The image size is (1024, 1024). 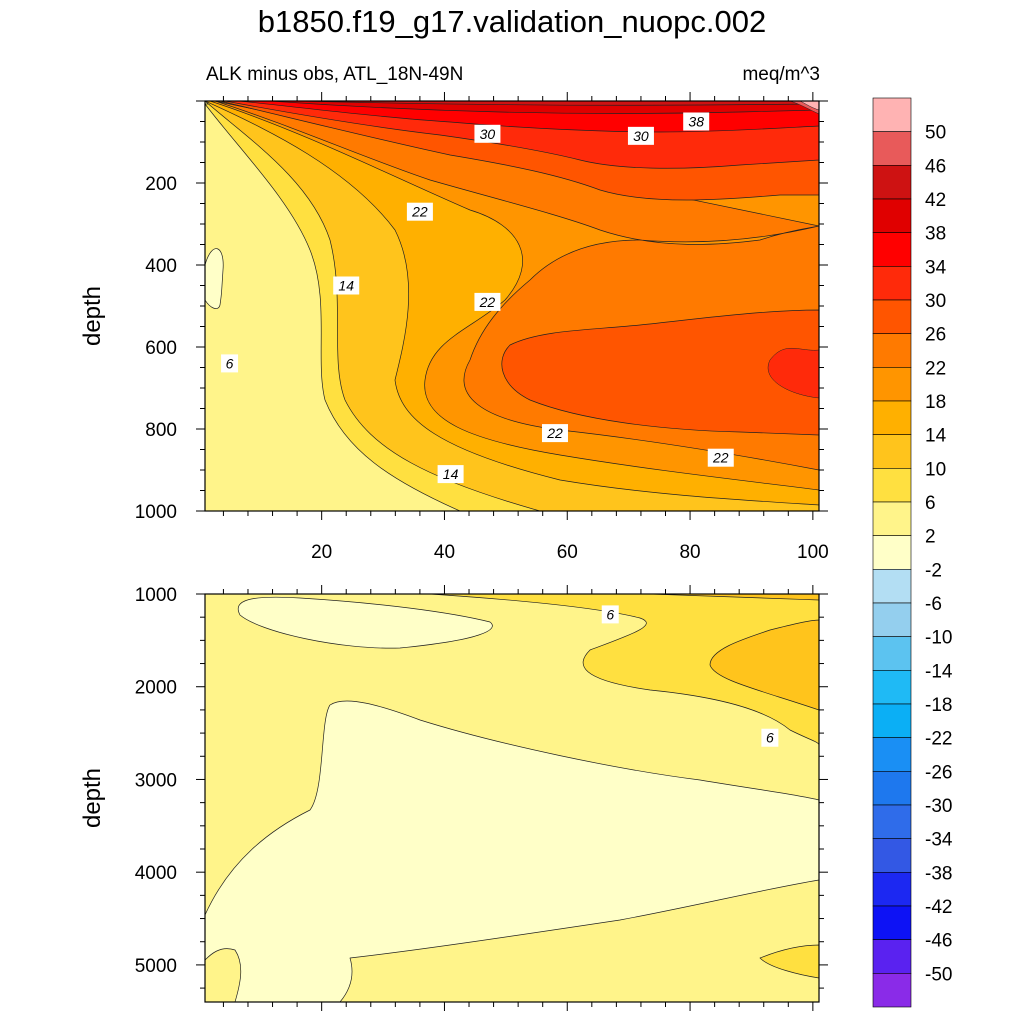 I want to click on colorbar-label: 46, so click(x=935, y=166).